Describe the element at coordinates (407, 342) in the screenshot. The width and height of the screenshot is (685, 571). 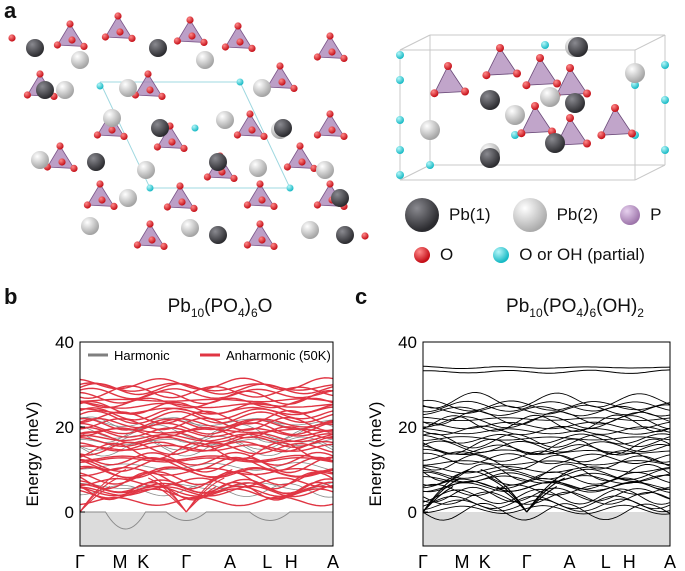
I see `y-tick-label: 40` at that location.